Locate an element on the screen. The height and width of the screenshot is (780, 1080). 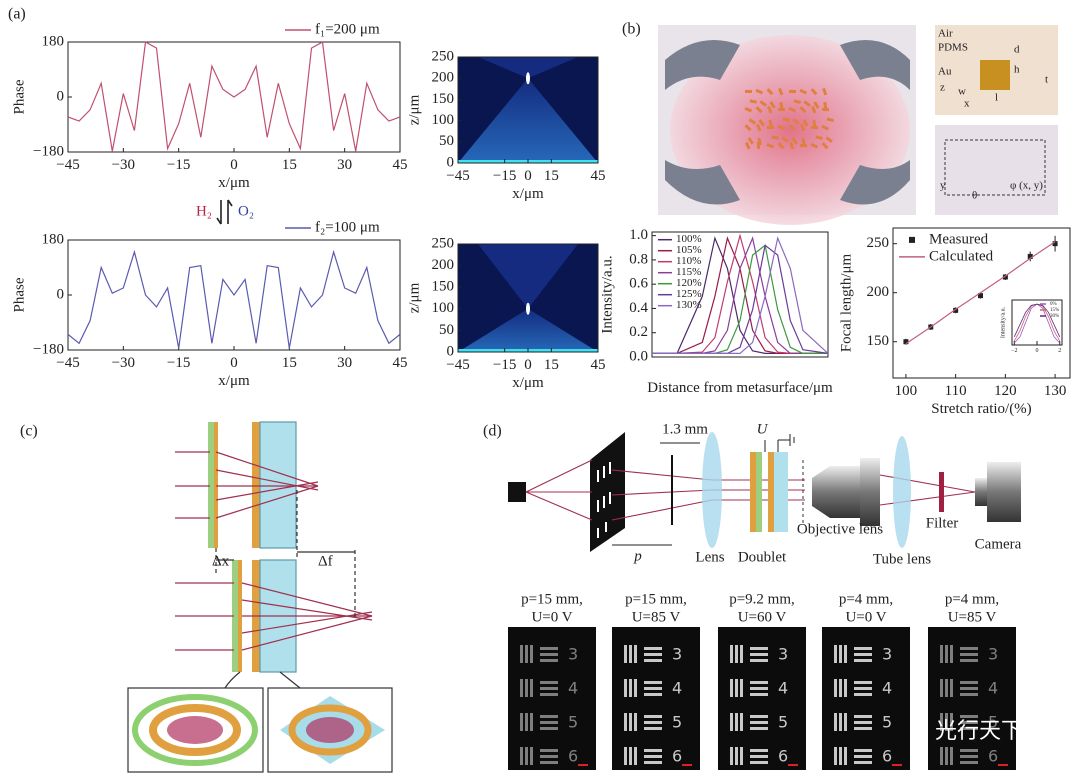
legend-label: 120% is located at coordinates (689, 283).